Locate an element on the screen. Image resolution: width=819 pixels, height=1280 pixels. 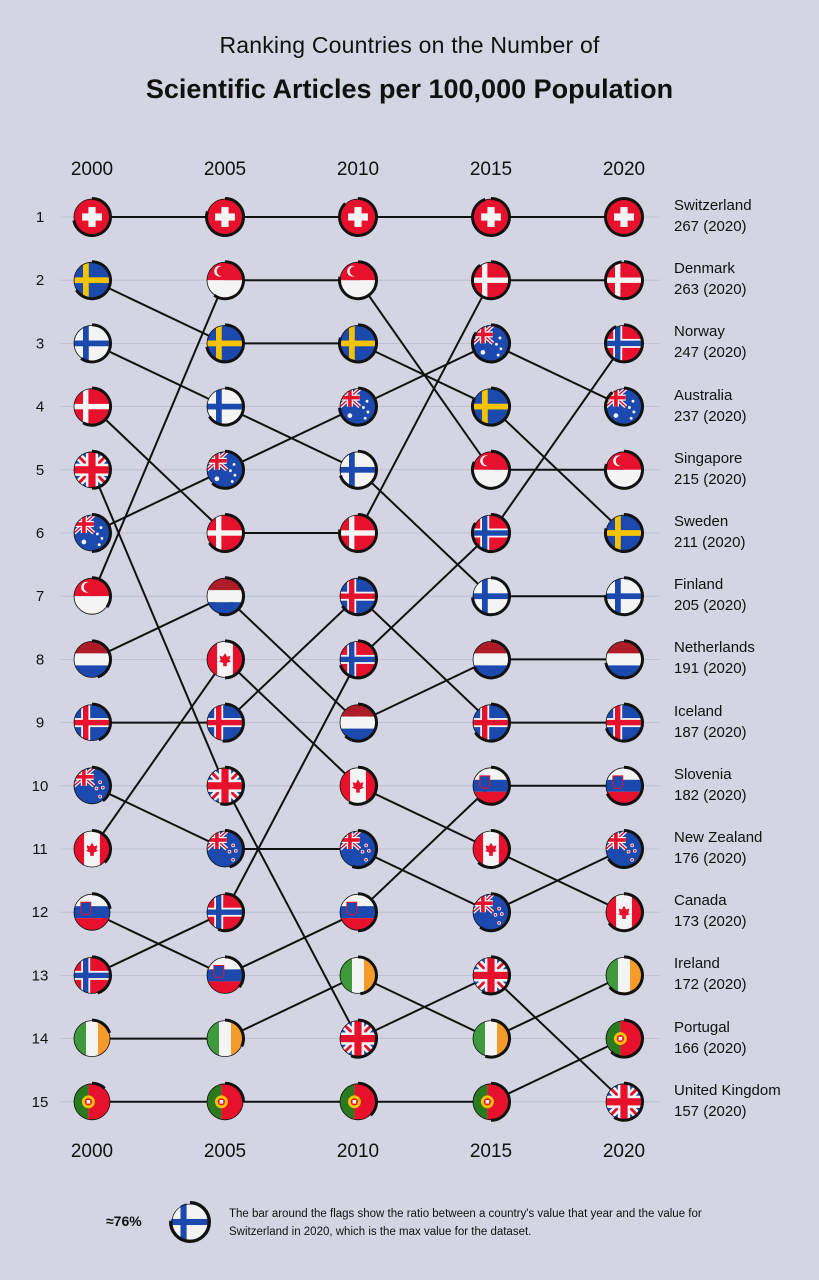
chart-title-line1: Ranking Countries on the Number of is located at coordinates (409, 45).